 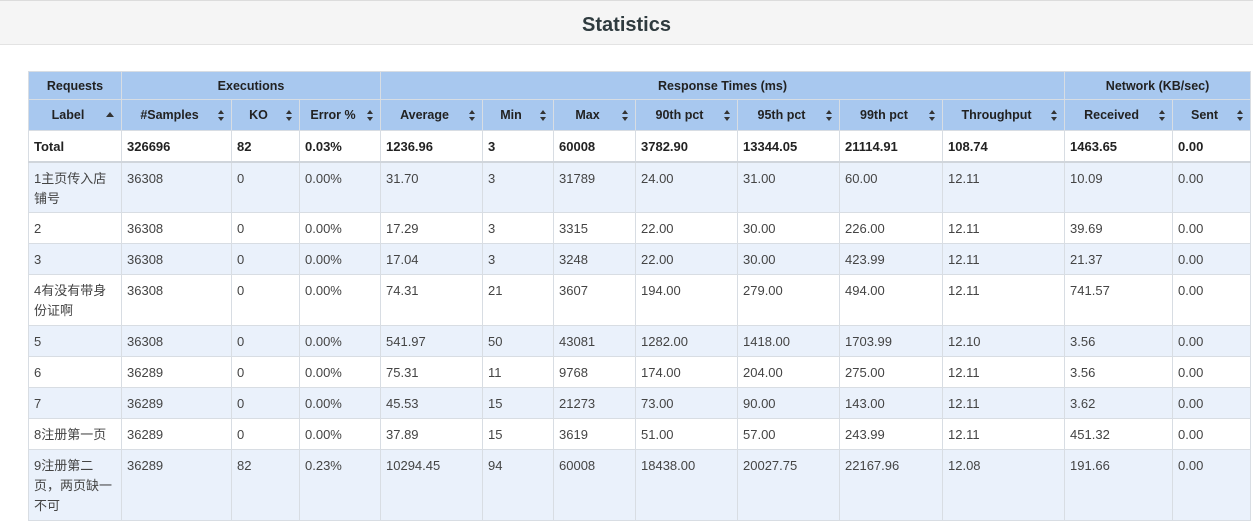 What do you see at coordinates (1119, 434) in the screenshot?
I see `cell-received: 451.32` at bounding box center [1119, 434].